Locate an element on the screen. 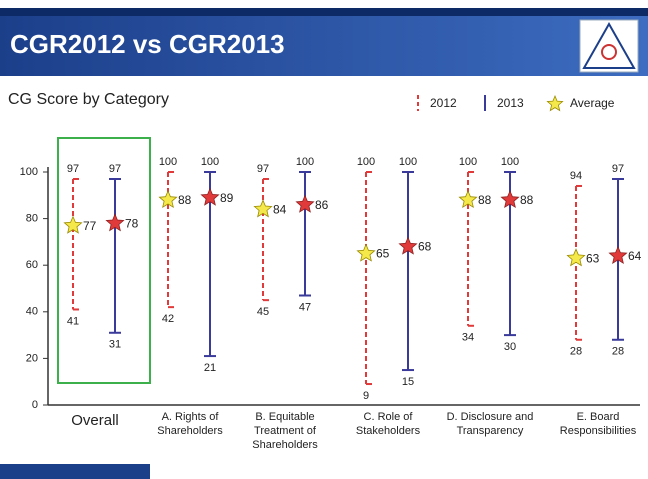  y-tick-label: 60 is located at coordinates (32, 265).